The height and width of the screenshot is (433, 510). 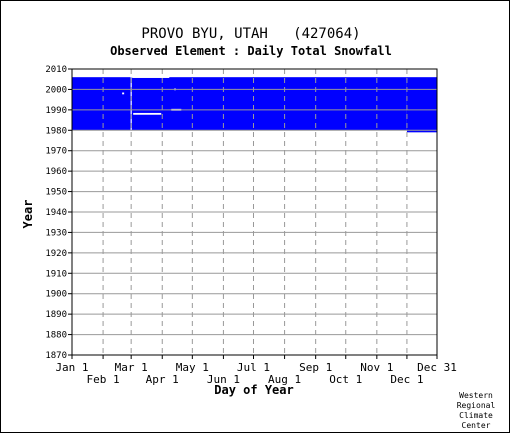 What do you see at coordinates (406, 379) in the screenshot?
I see `x-tick-label-bottom-5: Dec 1` at bounding box center [406, 379].